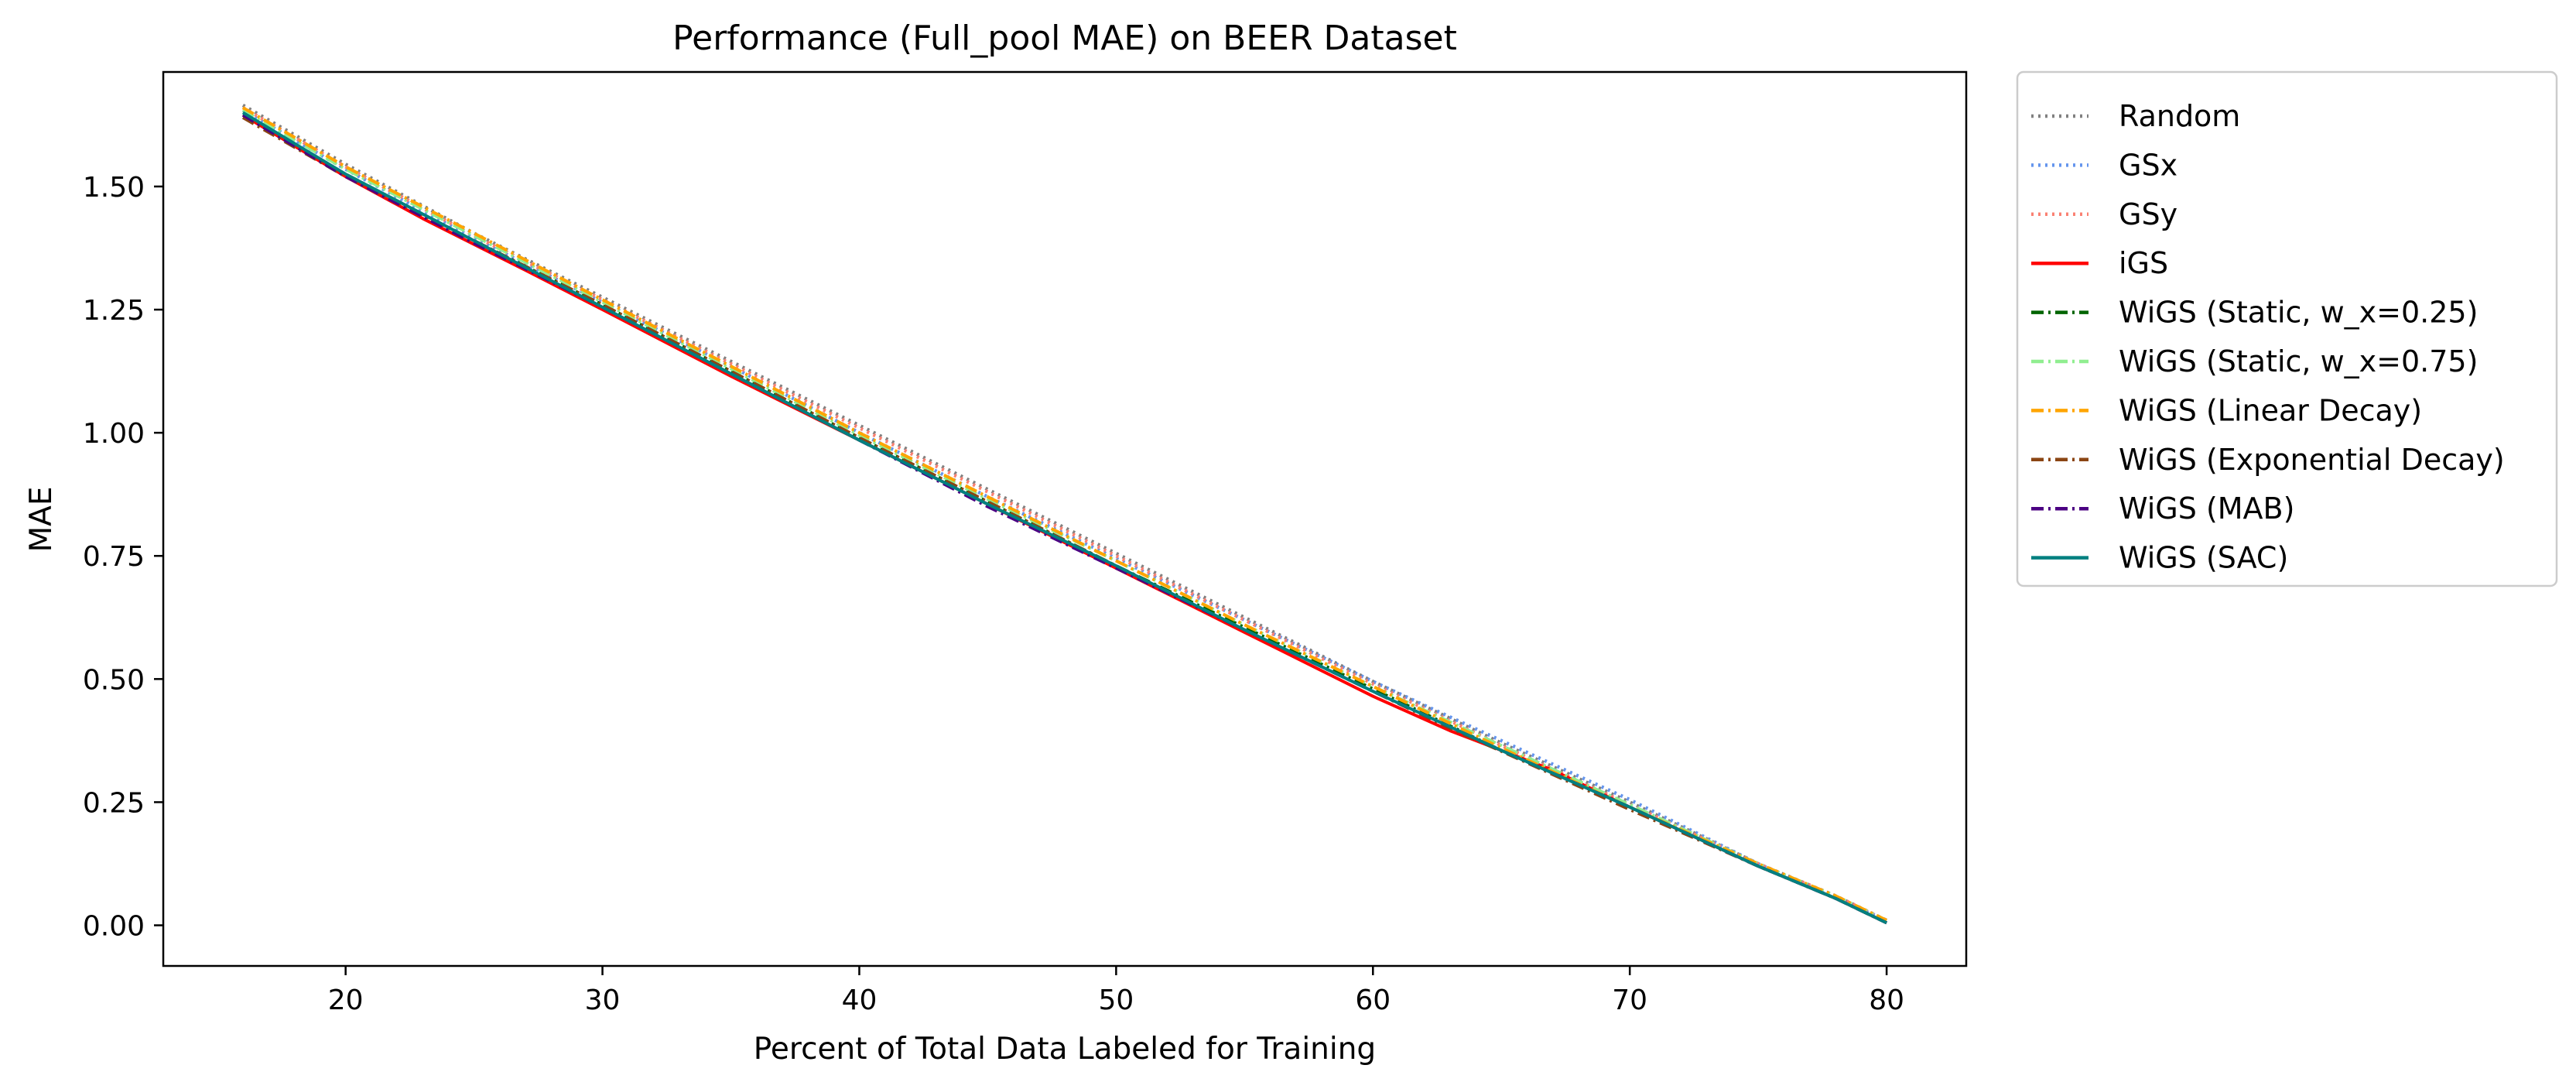 Image resolution: width=2576 pixels, height=1089 pixels. What do you see at coordinates (2144, 263) in the screenshot?
I see `legend-label: iGS` at bounding box center [2144, 263].